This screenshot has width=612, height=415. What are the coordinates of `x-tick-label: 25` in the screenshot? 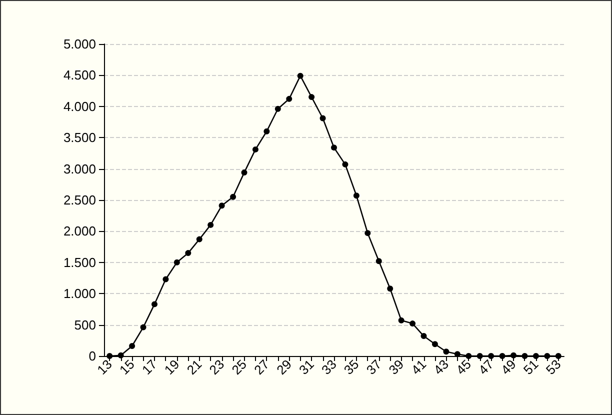 It's located at (239, 367).